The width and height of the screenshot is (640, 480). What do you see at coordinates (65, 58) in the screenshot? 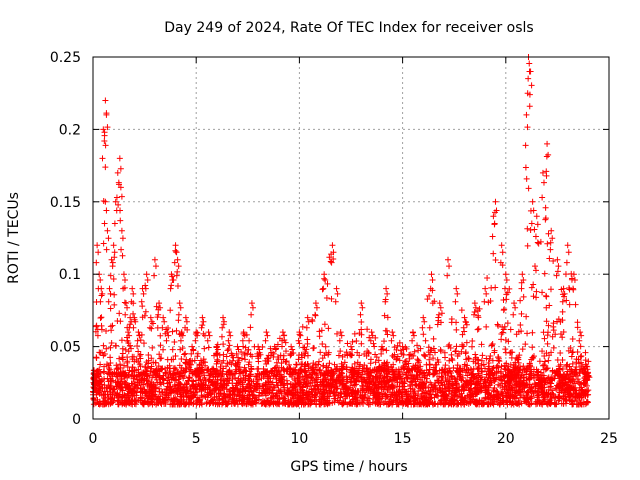
I see `y-tick-label: 0.25` at bounding box center [65, 58].